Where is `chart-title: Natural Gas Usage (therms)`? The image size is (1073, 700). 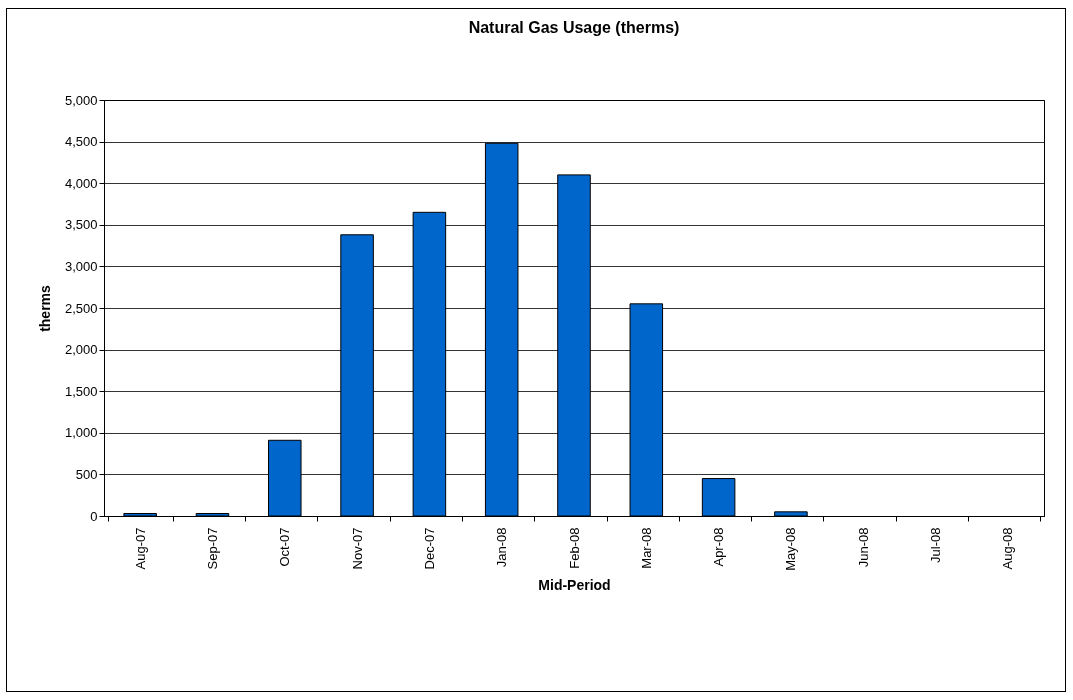 chart-title: Natural Gas Usage (therms) is located at coordinates (574, 27).